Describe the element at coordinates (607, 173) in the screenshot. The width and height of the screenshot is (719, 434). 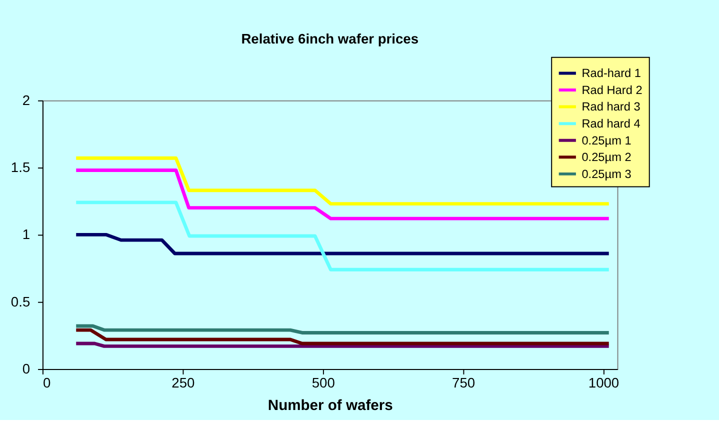
I see `legend-label: 0.25µm 3` at that location.